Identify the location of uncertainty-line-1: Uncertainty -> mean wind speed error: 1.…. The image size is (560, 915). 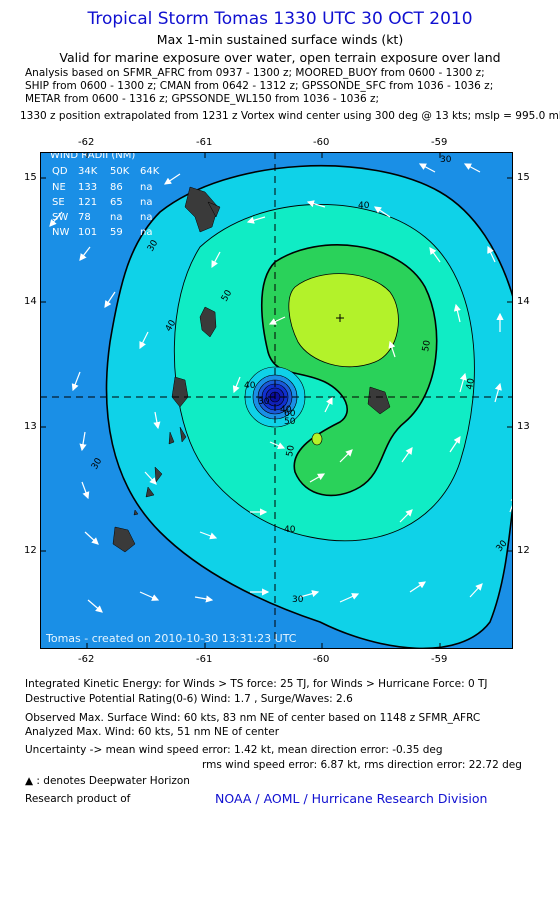
(234, 750).